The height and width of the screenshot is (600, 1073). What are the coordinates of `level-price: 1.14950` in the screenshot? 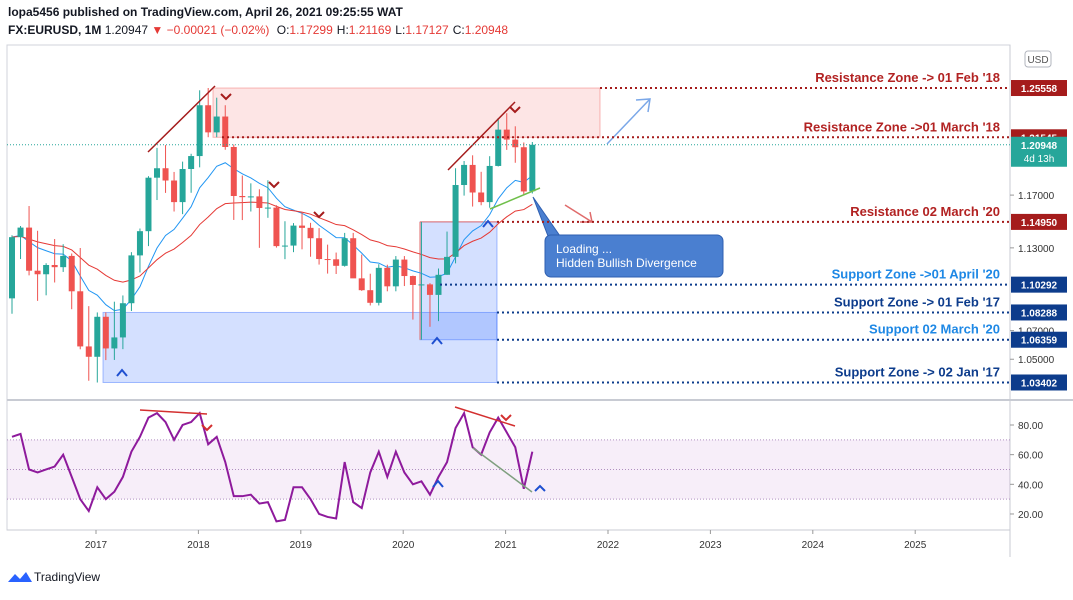 It's located at (1039, 223).